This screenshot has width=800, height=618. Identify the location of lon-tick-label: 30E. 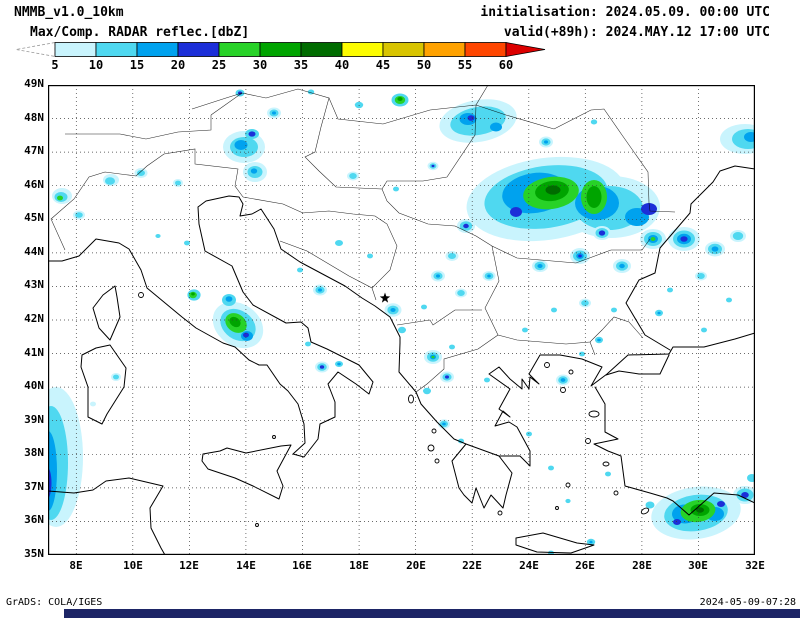
(698, 565).